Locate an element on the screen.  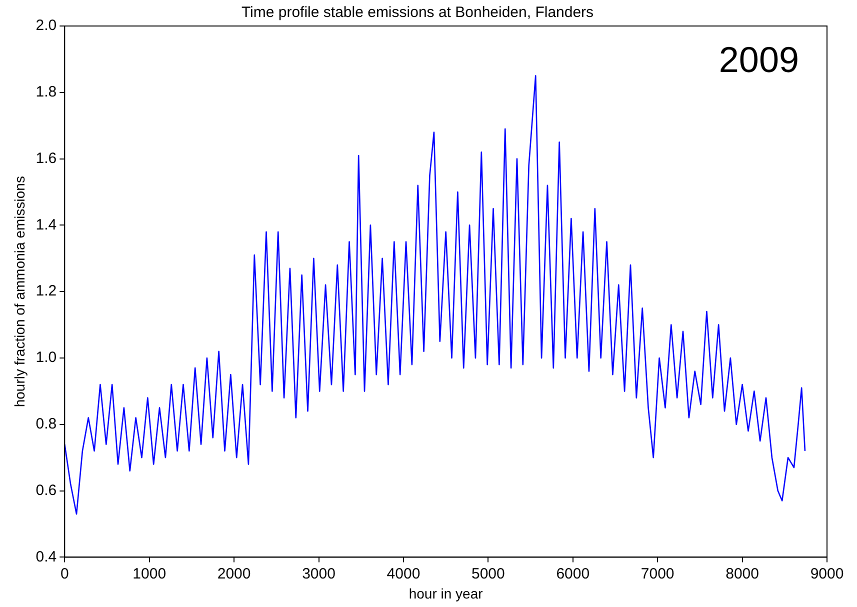
y-tick-label: 1.8 is located at coordinates (46, 92).